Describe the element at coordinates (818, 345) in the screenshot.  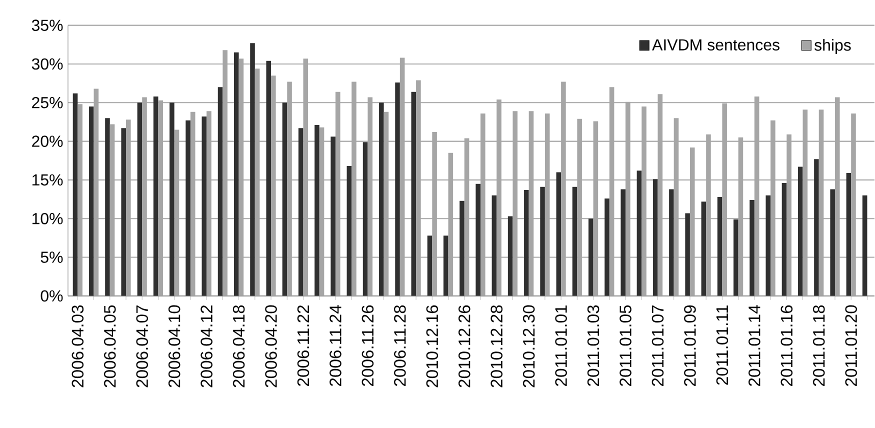
I see `x-tick-label: 2011.01.18` at that location.